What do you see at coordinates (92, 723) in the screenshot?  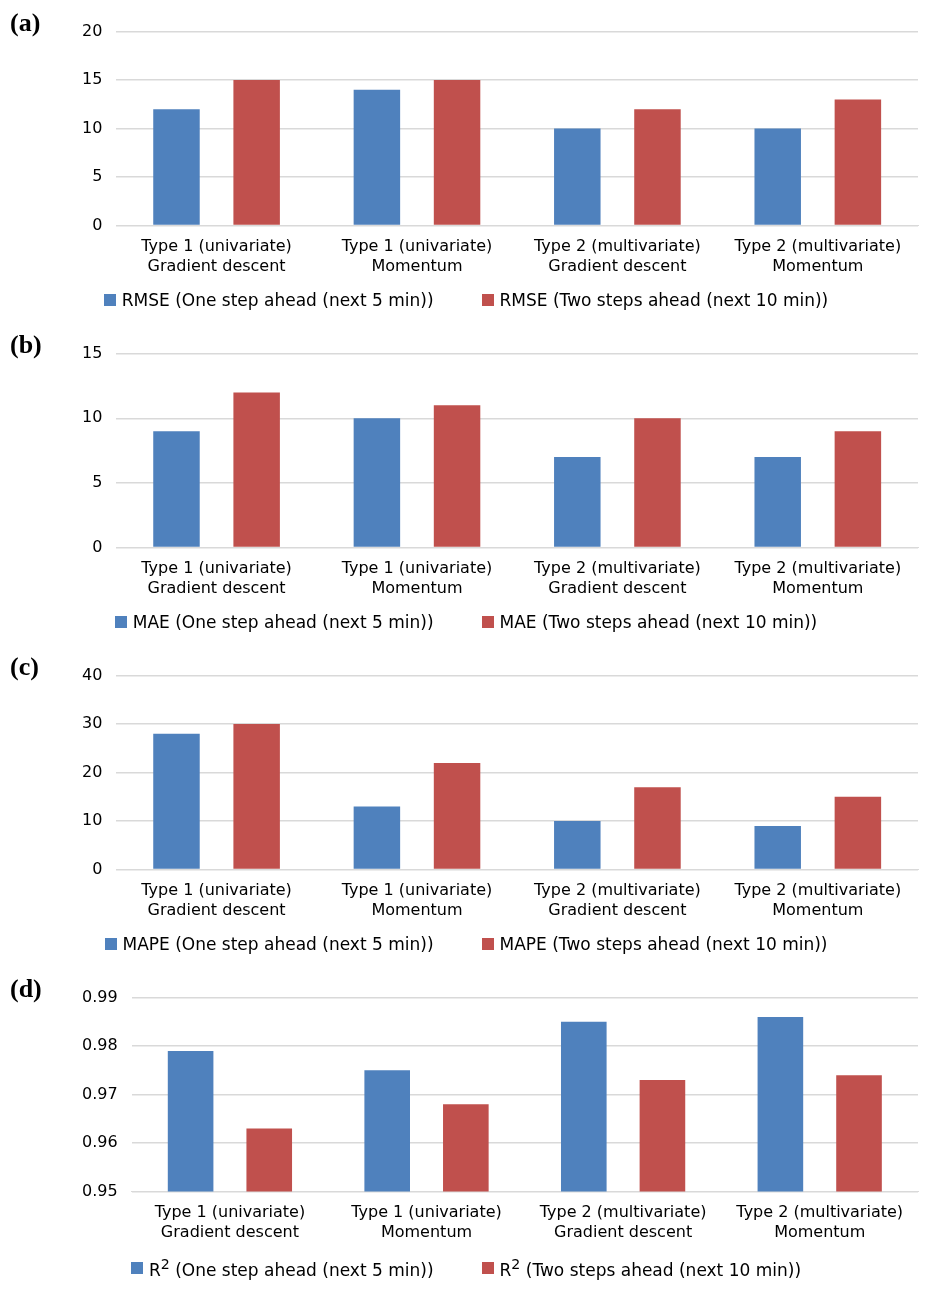 I see `y-tick-label: 30` at bounding box center [92, 723].